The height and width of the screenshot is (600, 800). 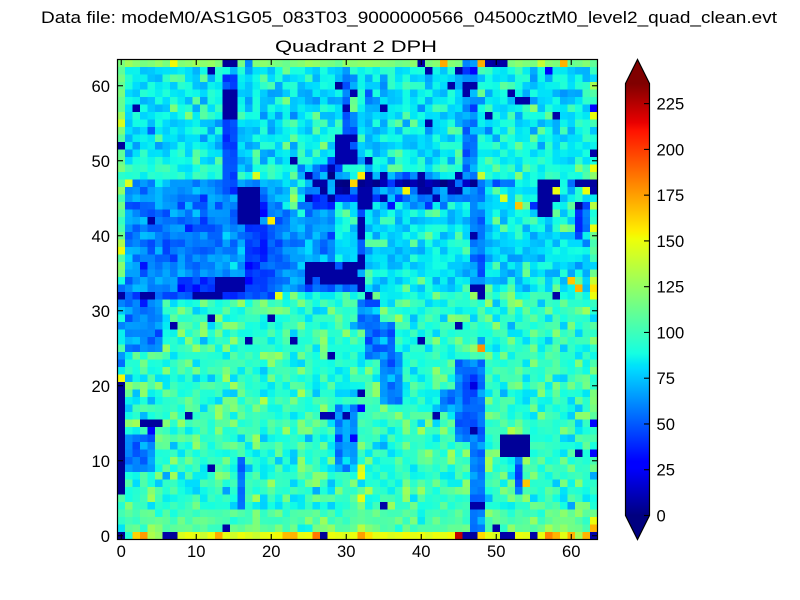 What do you see at coordinates (671, 149) in the screenshot?
I see `svg-text: 200` at bounding box center [671, 149].